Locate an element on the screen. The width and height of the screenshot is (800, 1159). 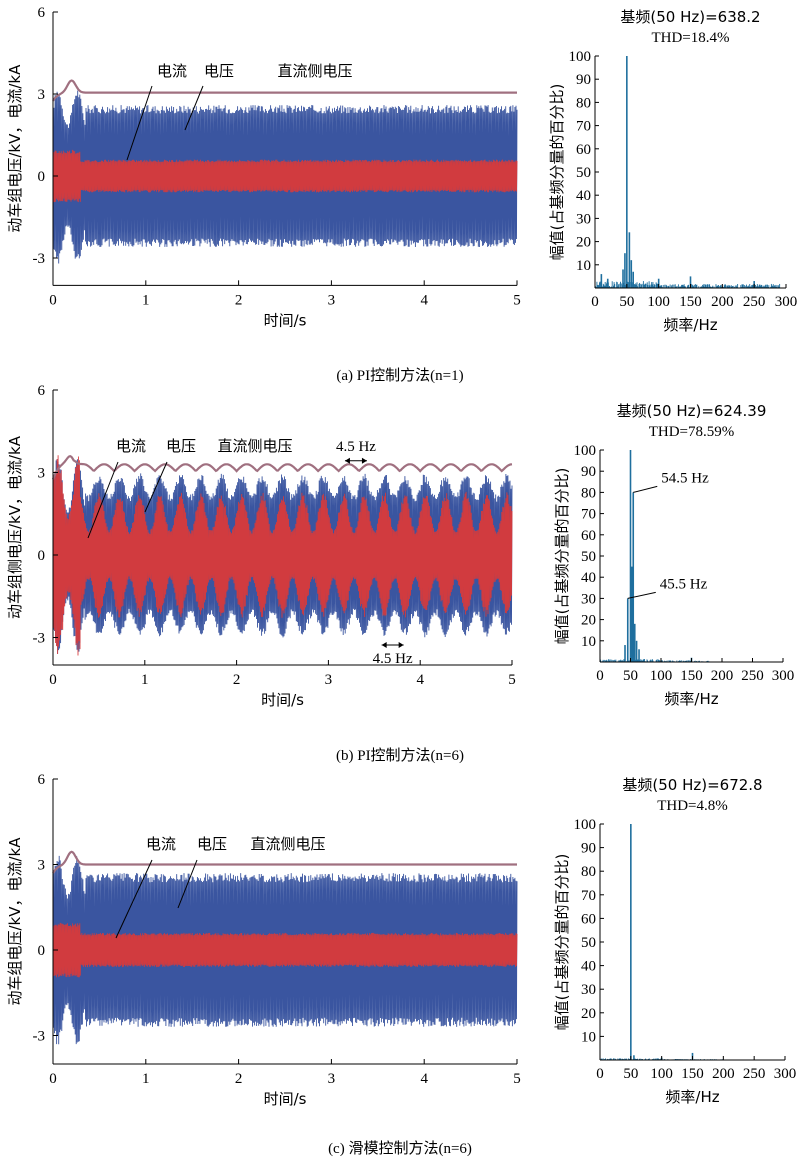
spectrum-title-line1: 基频(50 Hz)=638.2 is located at coordinates (690, 17).